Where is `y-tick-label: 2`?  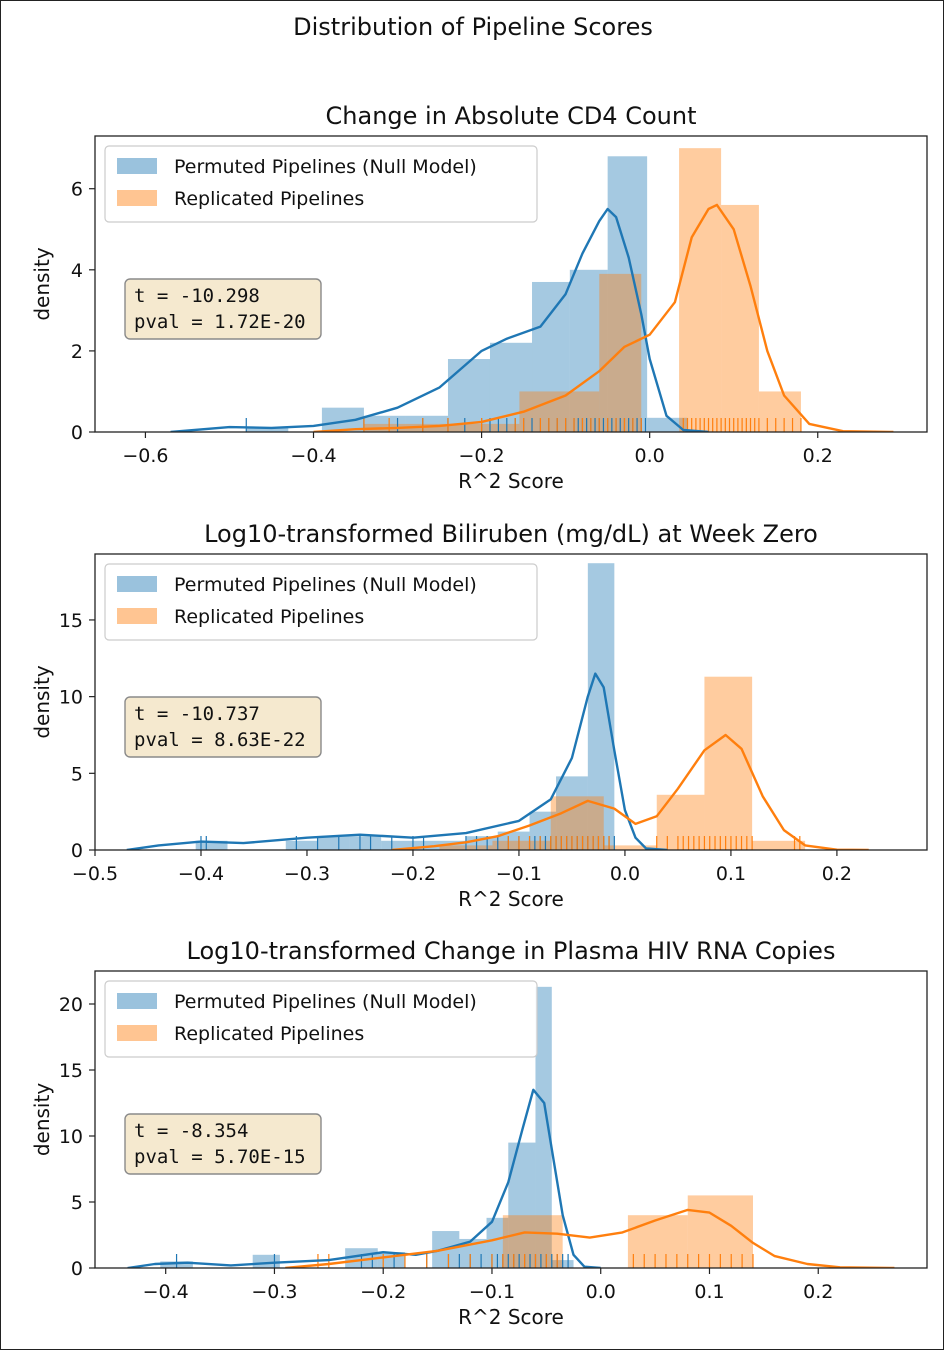
y-tick-label: 2 is located at coordinates (77, 352).